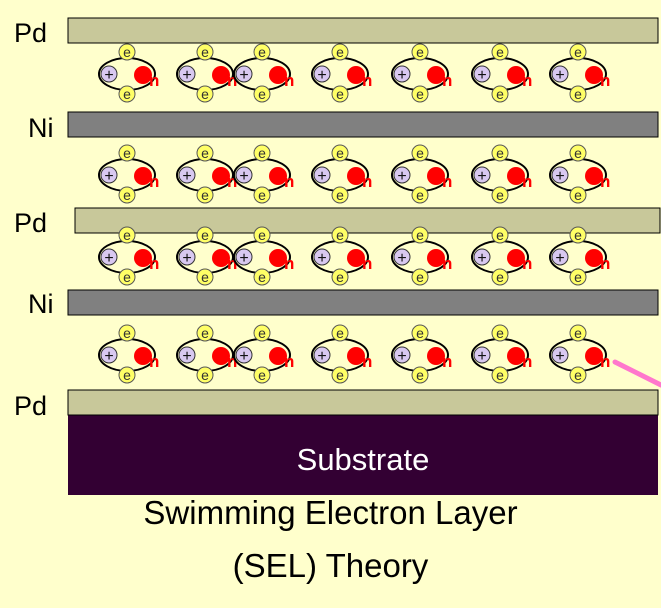 The height and width of the screenshot is (608, 661). Describe the element at coordinates (30, 406) in the screenshot. I see `layer-label-4: Pd` at that location.